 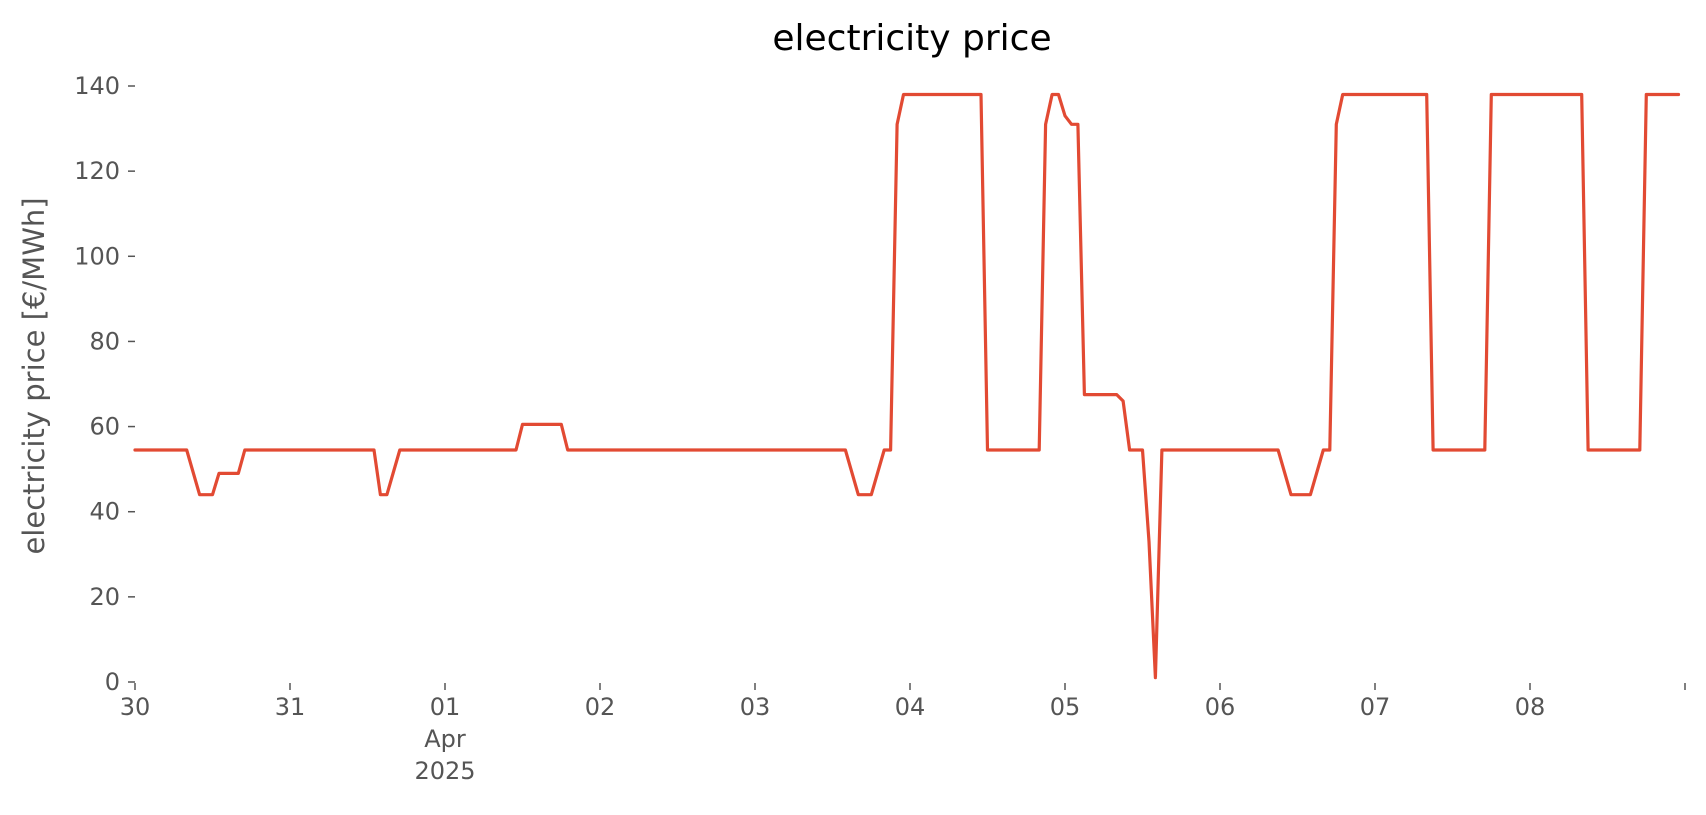 I want to click on y-tick-label: 100, so click(x=97, y=256).